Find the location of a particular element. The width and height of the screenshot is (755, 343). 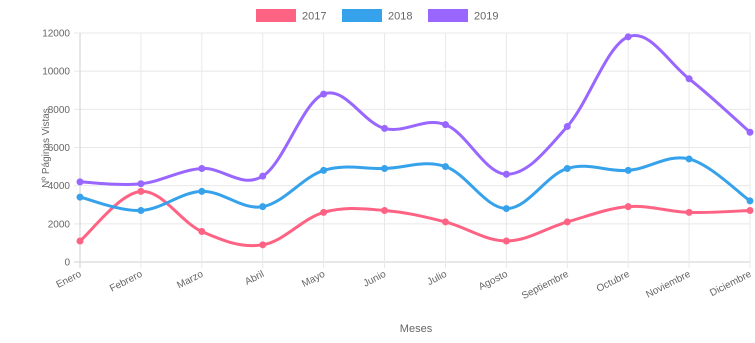

x-tick-label: Mayo is located at coordinates (313, 279).